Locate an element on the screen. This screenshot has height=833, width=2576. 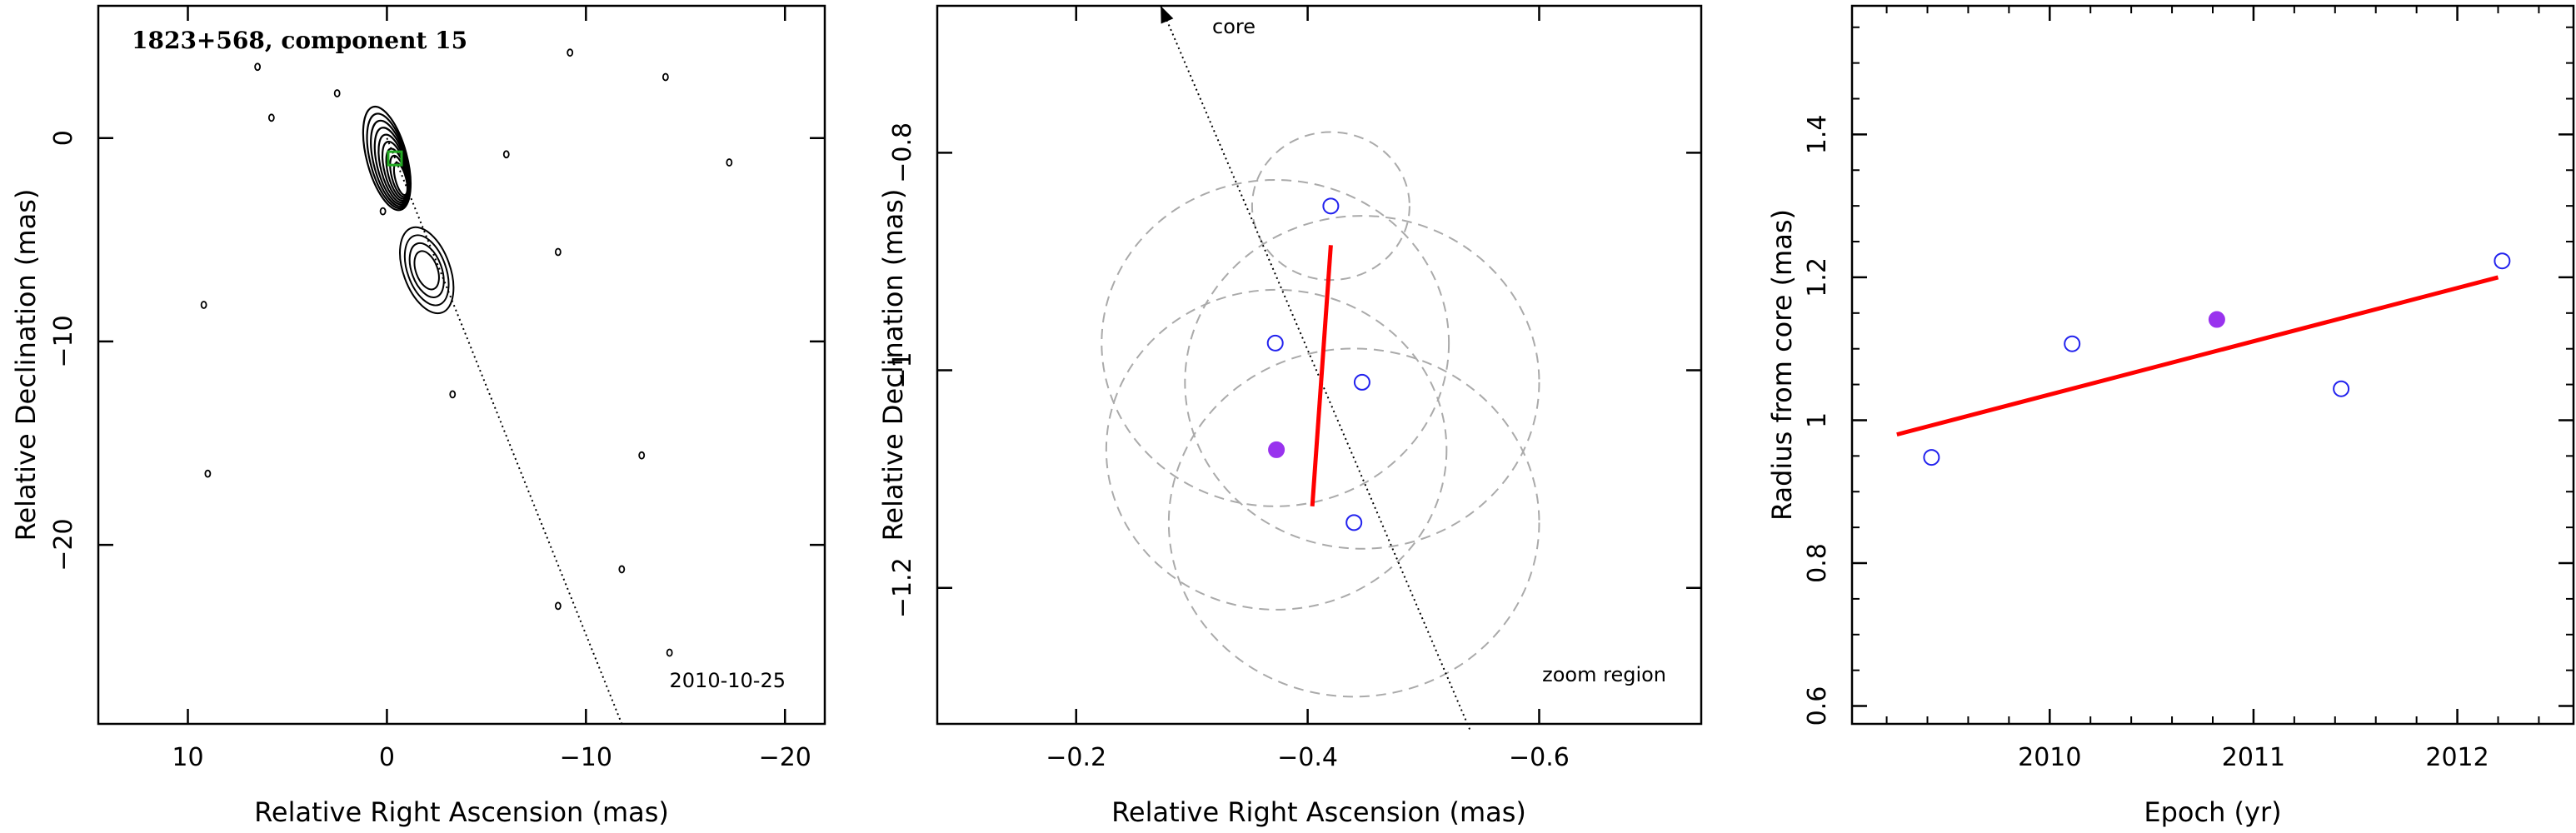
radius-ytick-label: 1.4 is located at coordinates (1817, 135).